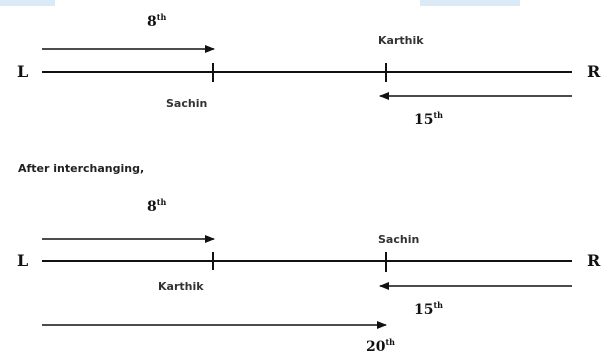  What do you see at coordinates (428, 309) in the screenshot?
I see `scene2-bottom-ordinal: 15th` at bounding box center [428, 309].